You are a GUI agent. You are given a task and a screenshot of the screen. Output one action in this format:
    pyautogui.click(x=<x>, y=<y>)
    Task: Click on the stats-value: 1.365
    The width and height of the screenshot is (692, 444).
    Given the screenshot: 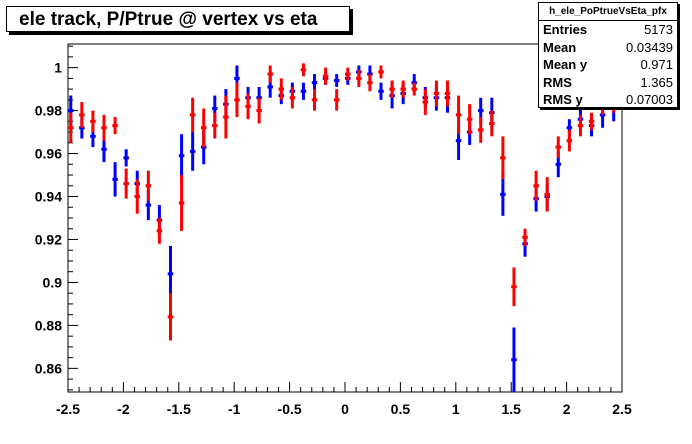 What is the action you would take?
    pyautogui.click(x=656, y=82)
    